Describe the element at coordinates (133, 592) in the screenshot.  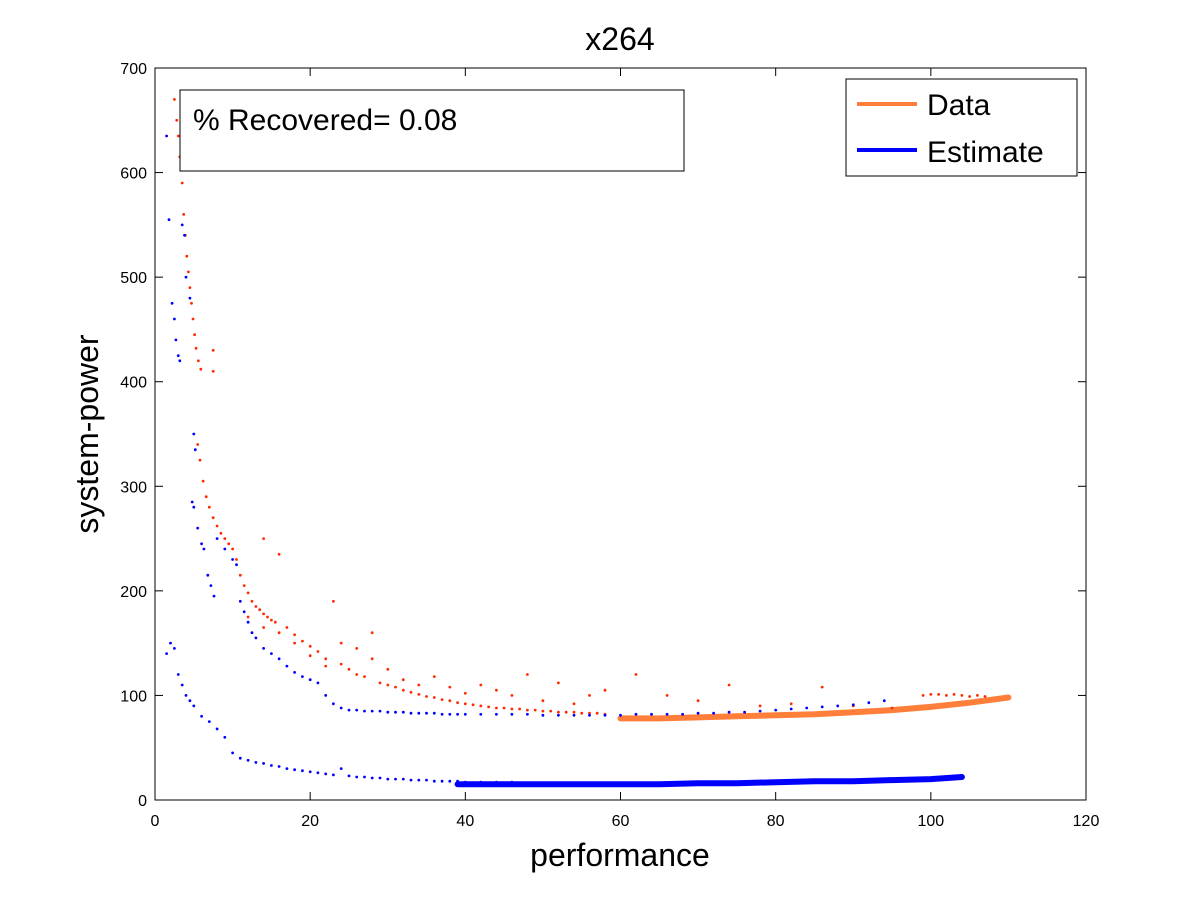
I see `y-tick-label: 200` at that location.